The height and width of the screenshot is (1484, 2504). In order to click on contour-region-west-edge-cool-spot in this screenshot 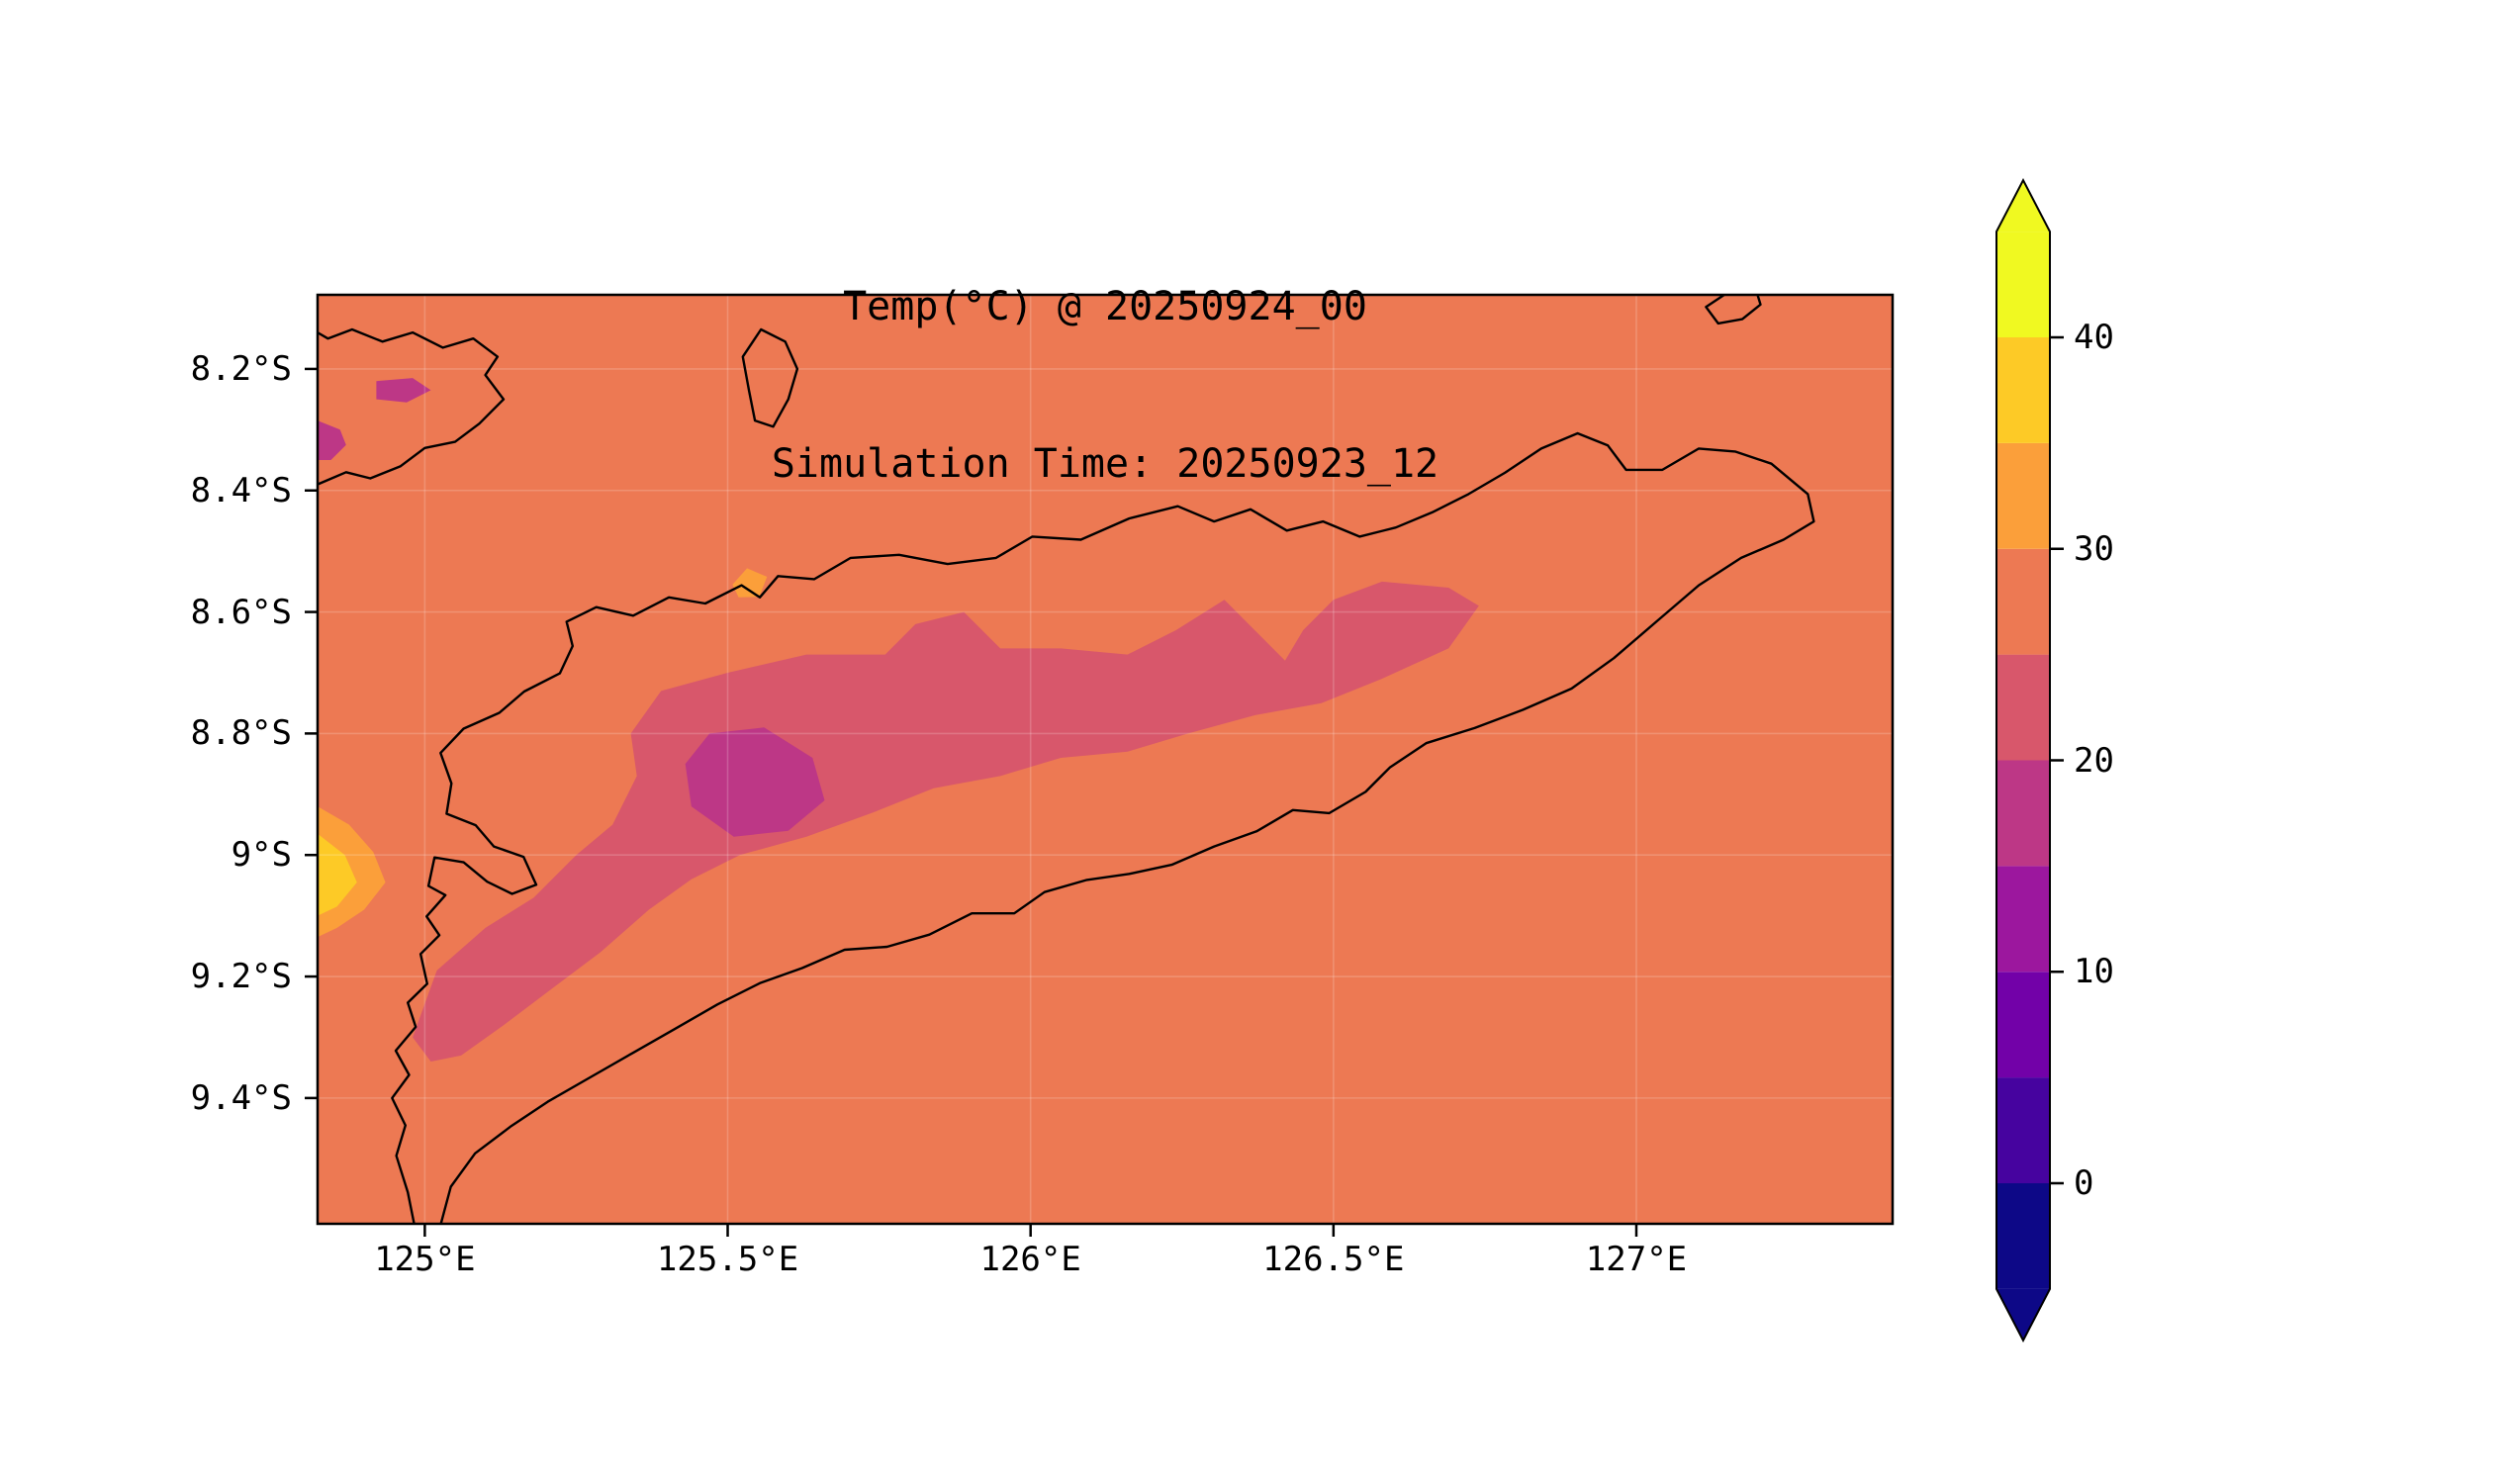, I will do `click(332, 440)`.